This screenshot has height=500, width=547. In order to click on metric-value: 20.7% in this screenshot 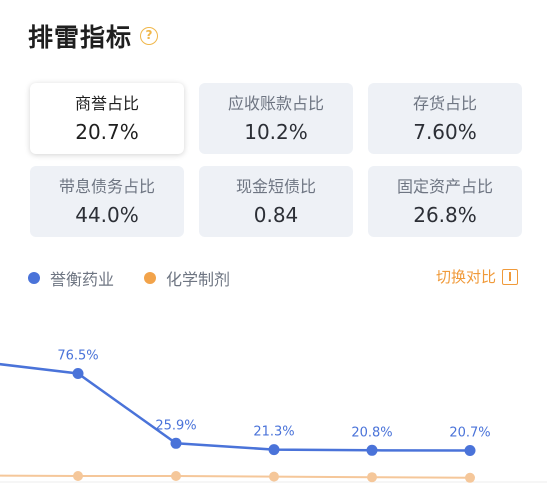, I will do `click(107, 131)`.